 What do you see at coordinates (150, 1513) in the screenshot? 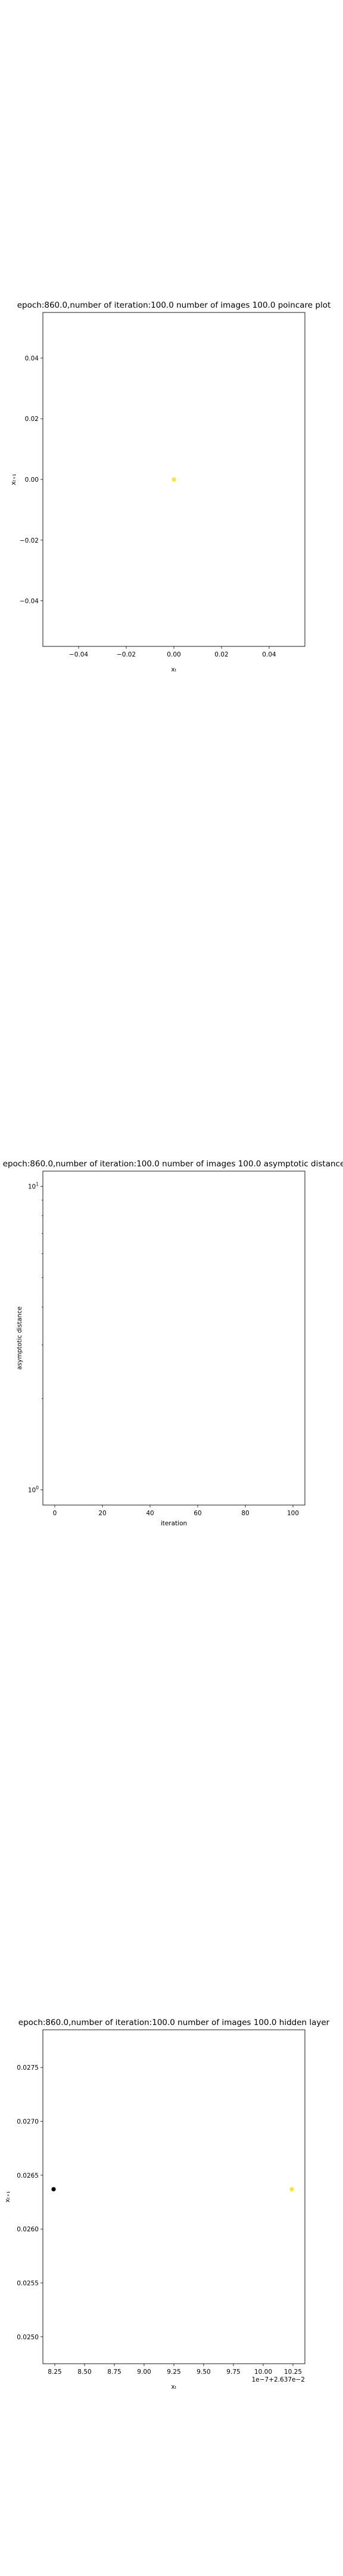
I see `x-tick-label: 40` at bounding box center [150, 1513].